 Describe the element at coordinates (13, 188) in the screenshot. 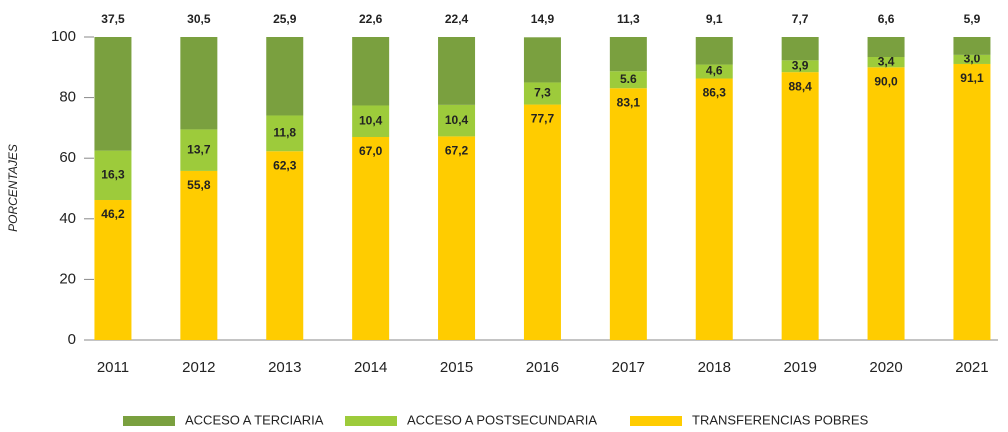

I see `y-axis-label: PORCENTAJES` at that location.